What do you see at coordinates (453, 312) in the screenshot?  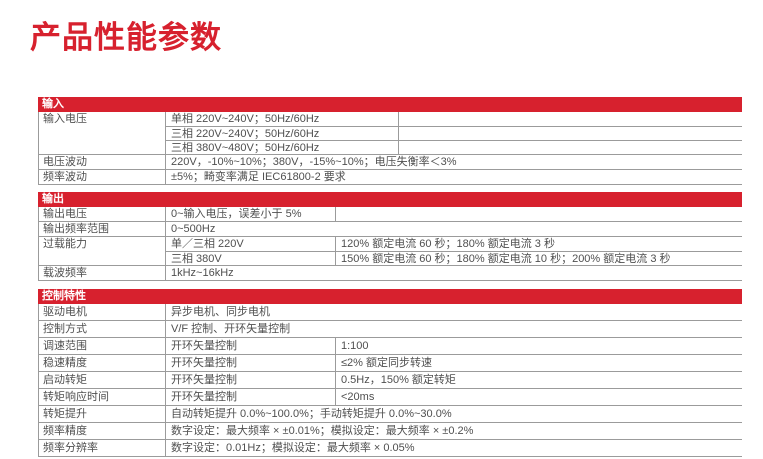 I see `spec-value: 异步电机、同步电机` at bounding box center [453, 312].